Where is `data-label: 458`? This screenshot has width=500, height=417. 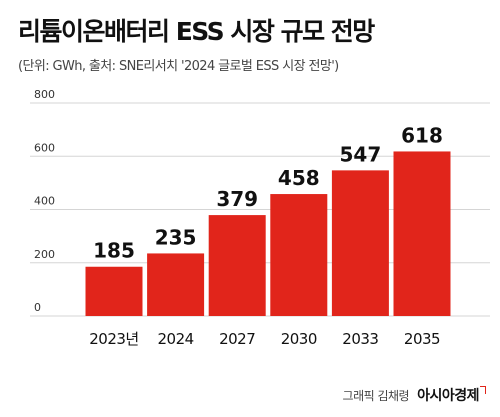 data-label: 458 is located at coordinates (299, 178).